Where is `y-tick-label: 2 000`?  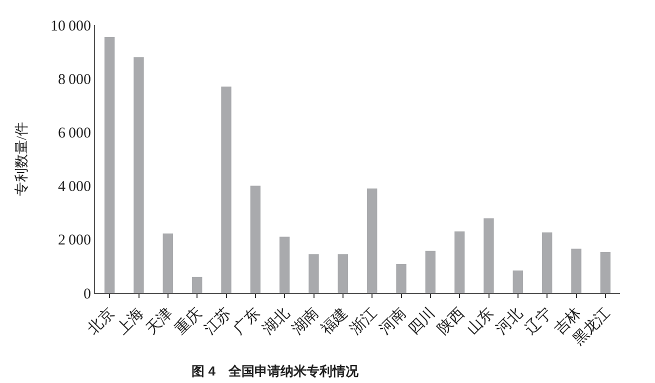 y-tick-label: 2 000 is located at coordinates (74, 240).